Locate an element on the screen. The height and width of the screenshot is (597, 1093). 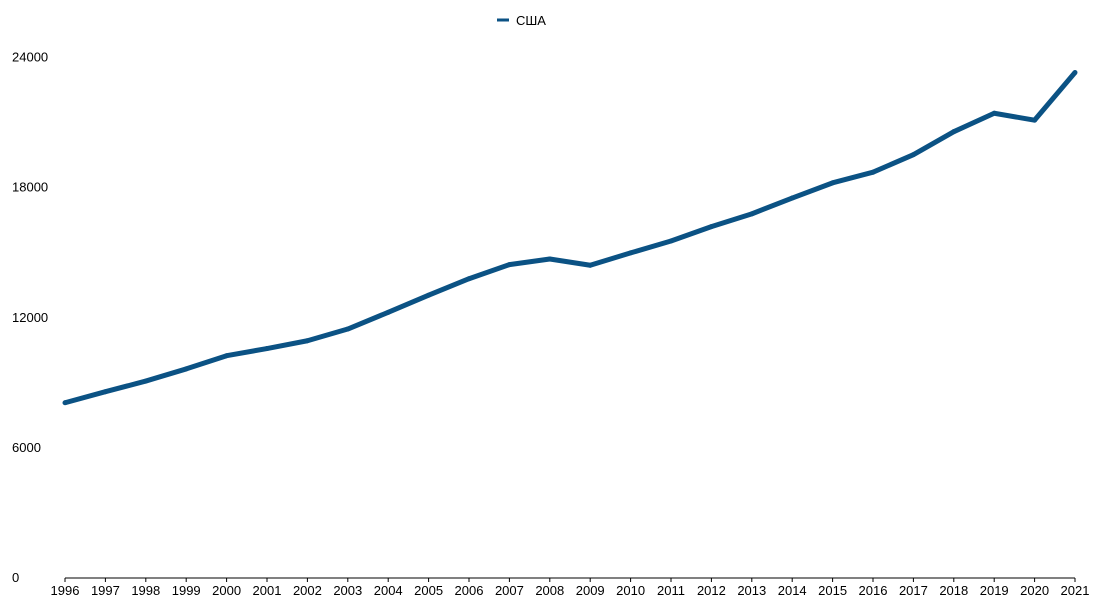
y-tick-label: 12000 is located at coordinates (30, 317).